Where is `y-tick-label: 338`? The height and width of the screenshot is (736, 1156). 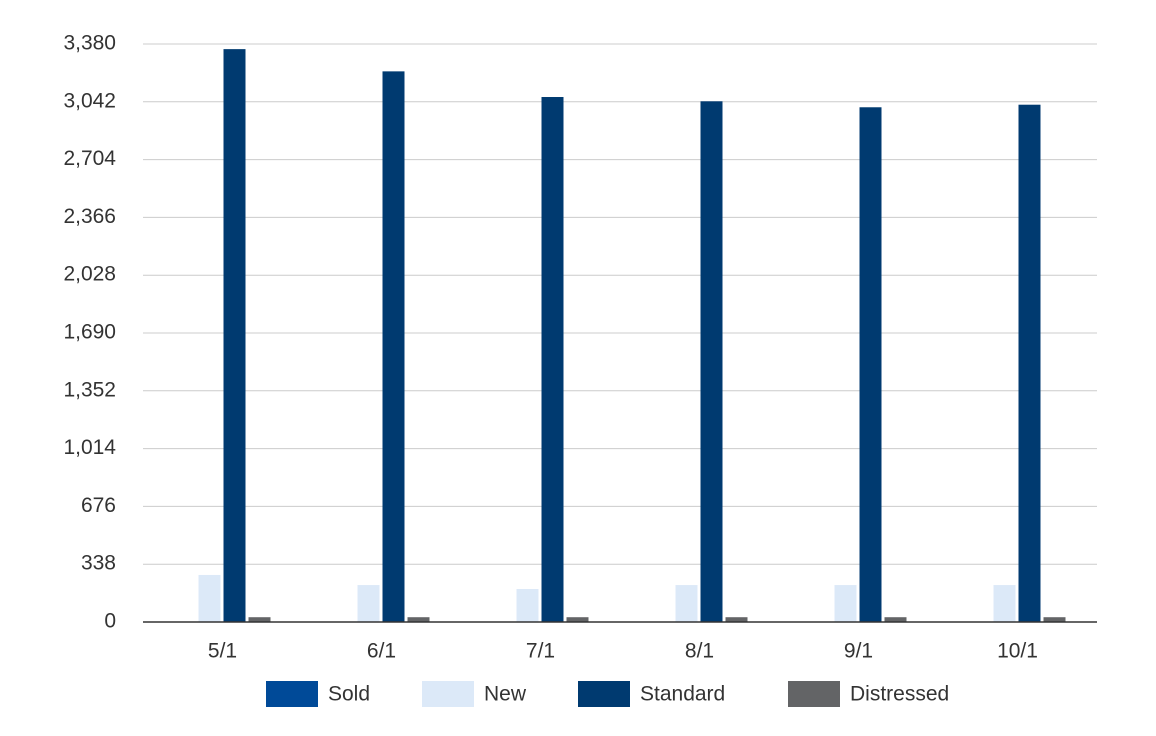
y-tick-label: 338 is located at coordinates (98, 563).